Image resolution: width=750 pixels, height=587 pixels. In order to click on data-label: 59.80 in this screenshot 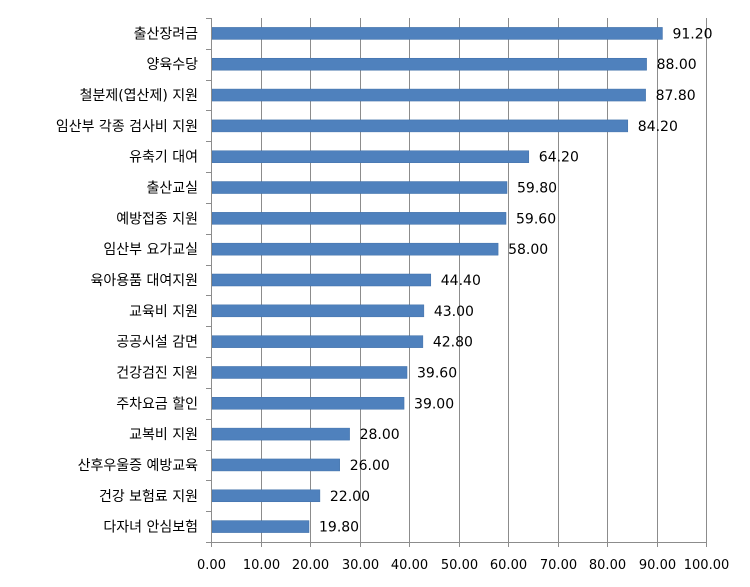, I will do `click(537, 189)`.